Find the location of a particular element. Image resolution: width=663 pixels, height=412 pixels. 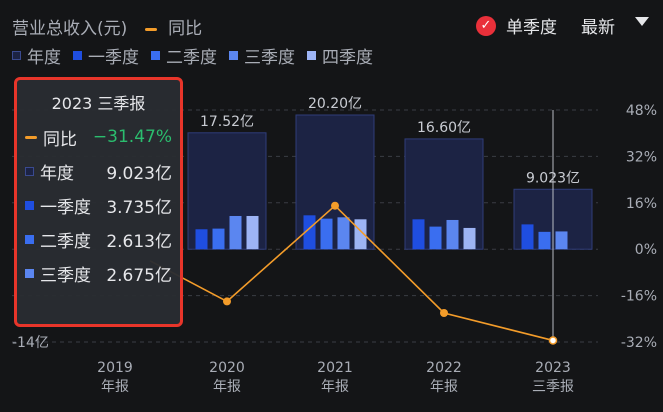

yoy-legend-label: 同比 is located at coordinates (185, 29).